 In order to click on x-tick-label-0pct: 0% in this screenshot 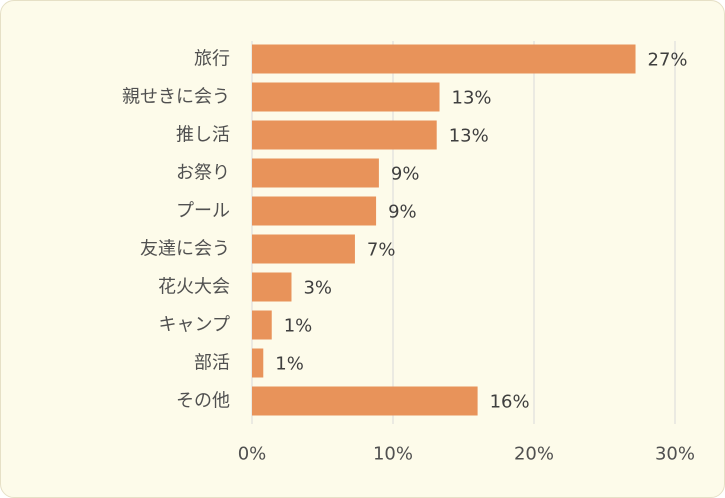, I will do `click(252, 454)`.